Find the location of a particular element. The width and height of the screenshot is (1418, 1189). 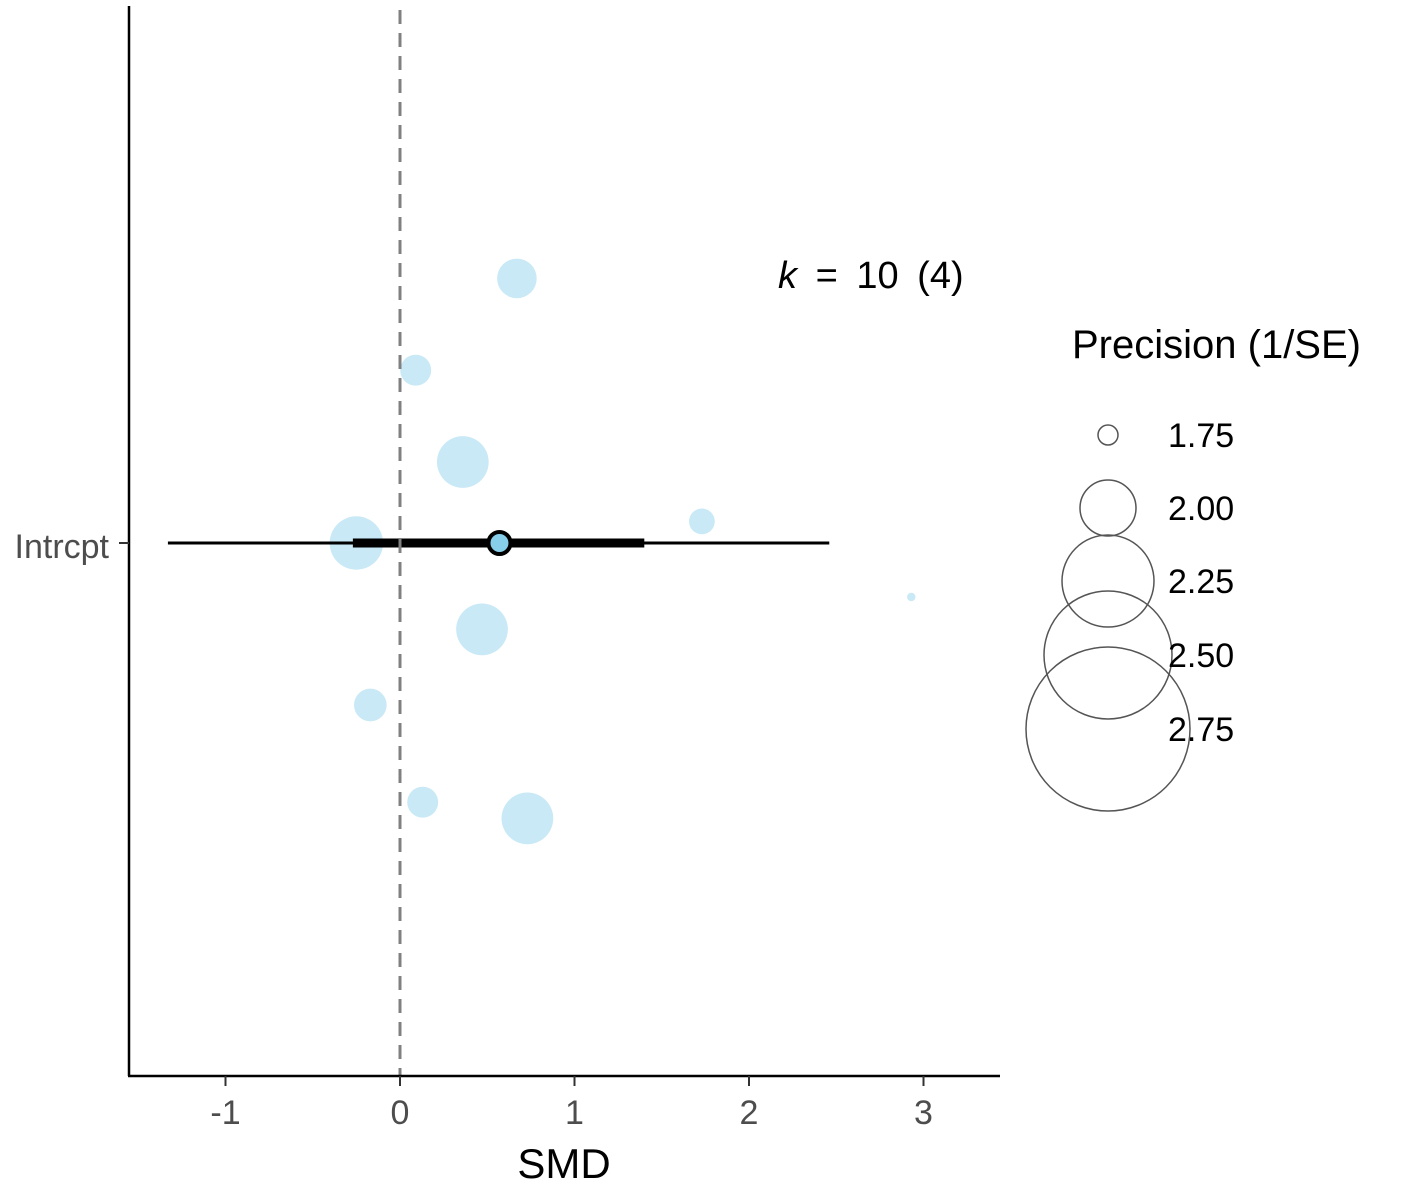

mean-estimate-point is located at coordinates (499, 543).